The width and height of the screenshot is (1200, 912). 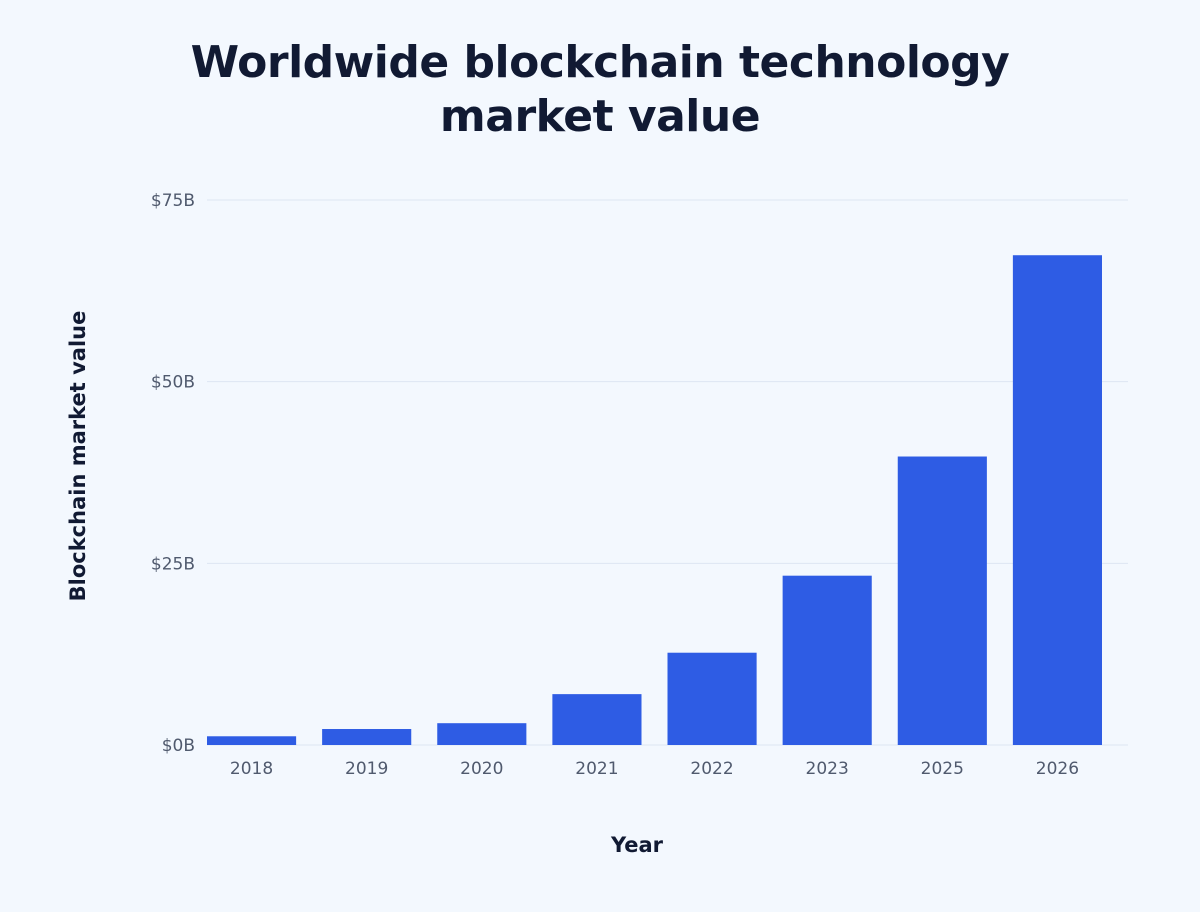 I want to click on x-tick-label: 2019, so click(x=366, y=769).